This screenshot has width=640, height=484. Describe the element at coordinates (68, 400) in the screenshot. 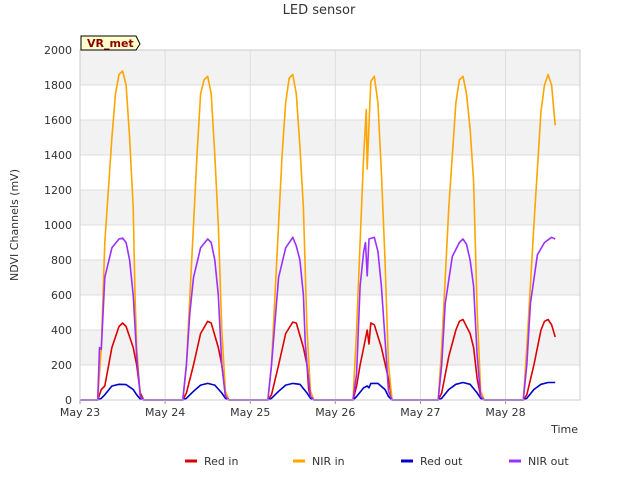

I see `y-tick-label: 0` at that location.